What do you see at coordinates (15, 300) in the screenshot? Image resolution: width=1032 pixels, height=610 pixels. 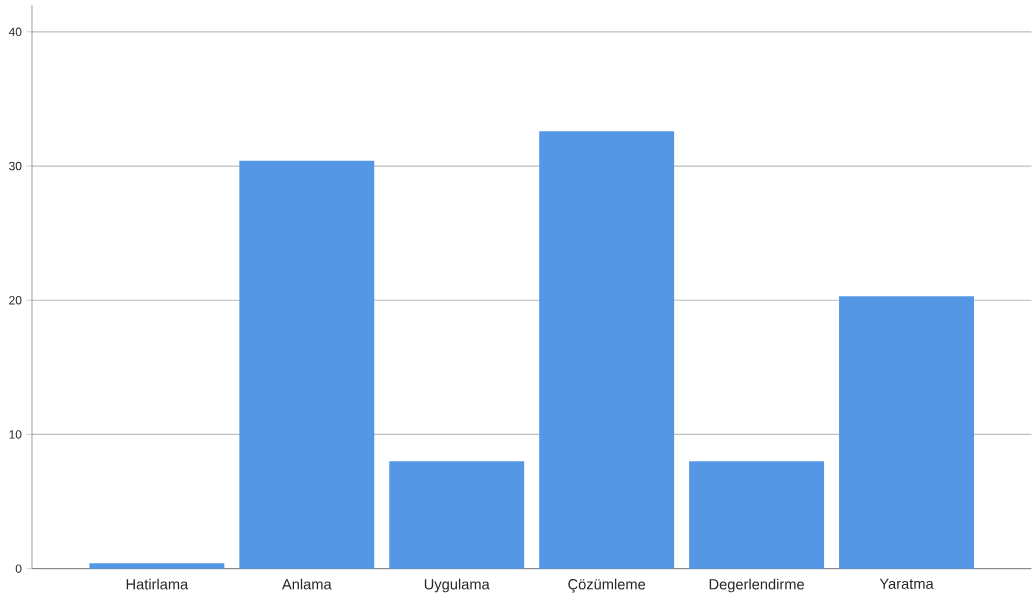 I see `y-tick-label: 20` at bounding box center [15, 300].